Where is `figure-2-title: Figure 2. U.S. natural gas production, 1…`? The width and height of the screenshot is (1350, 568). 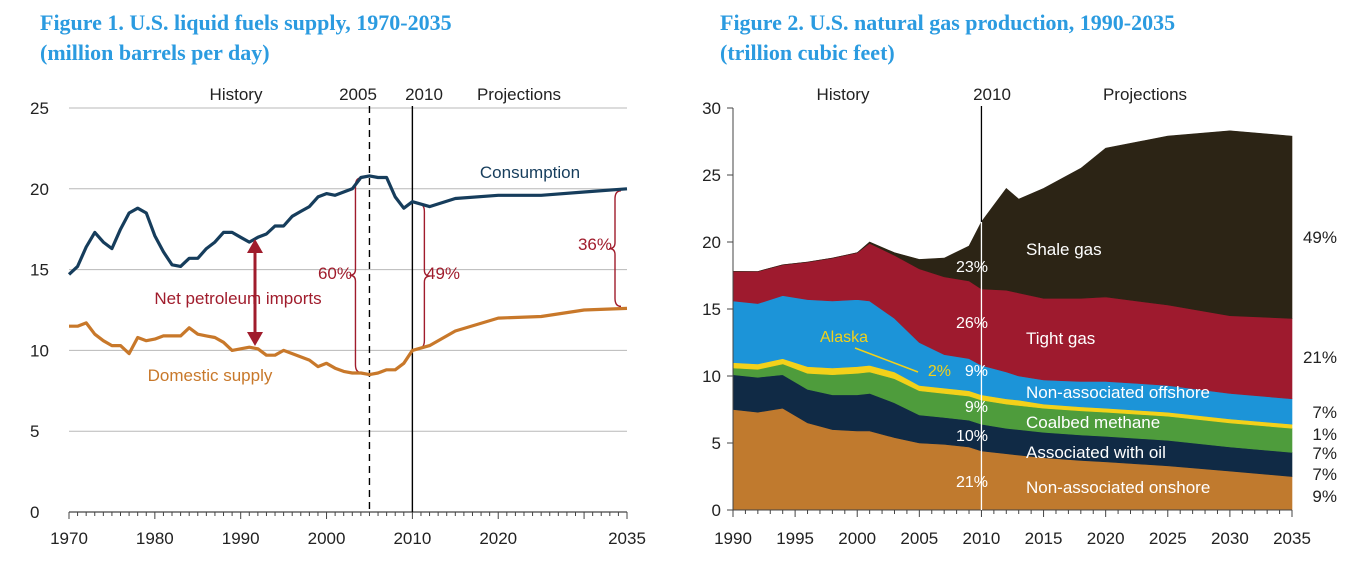 figure-2-title: Figure 2. U.S. natural gas production, 1… is located at coordinates (947, 38).